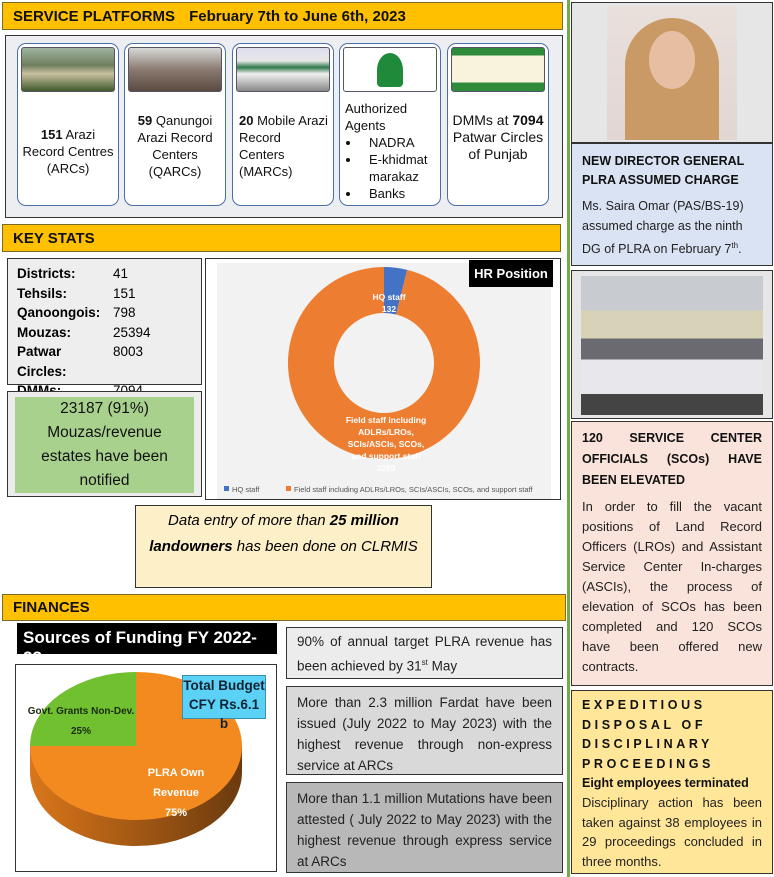 This screenshot has width=774, height=877. What do you see at coordinates (399, 193) in the screenshot?
I see `agent-item: Banks` at bounding box center [399, 193].